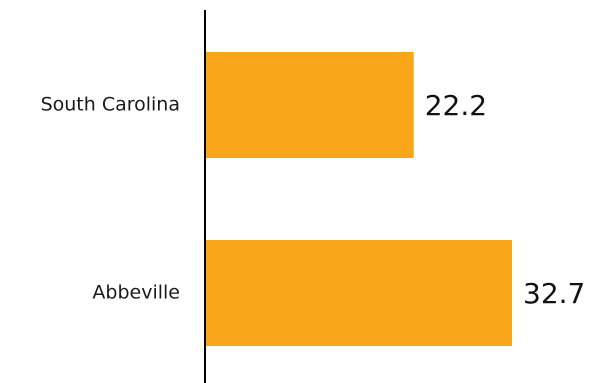  I want to click on category-labels-group: South Carolina Abbeville, so click(110, 199).